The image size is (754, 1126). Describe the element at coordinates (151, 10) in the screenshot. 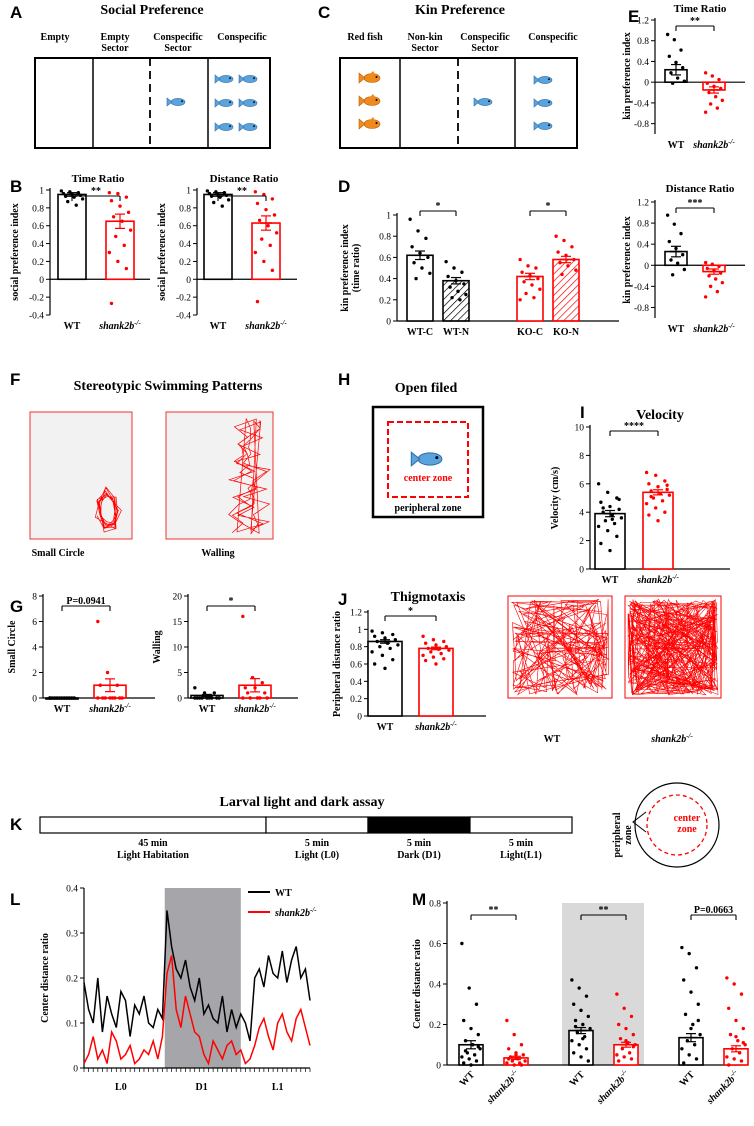

I see `panel-a-title: Social Preference` at that location.